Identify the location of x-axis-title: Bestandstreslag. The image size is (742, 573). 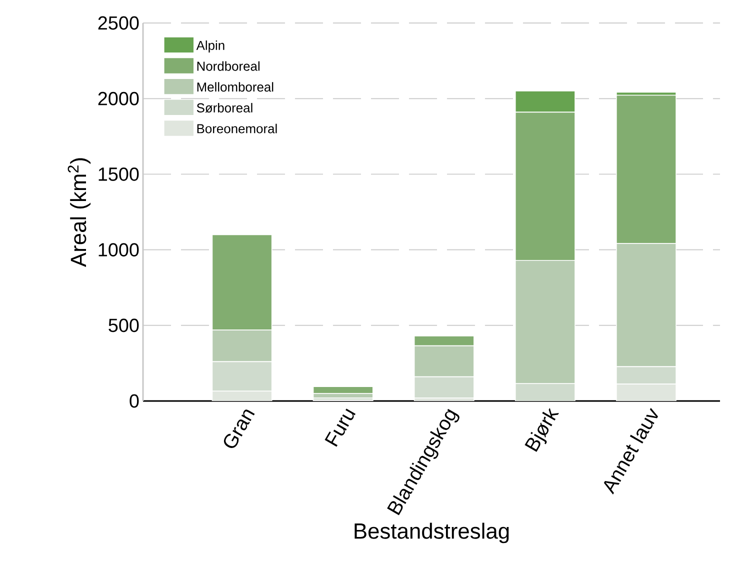
(431, 533).